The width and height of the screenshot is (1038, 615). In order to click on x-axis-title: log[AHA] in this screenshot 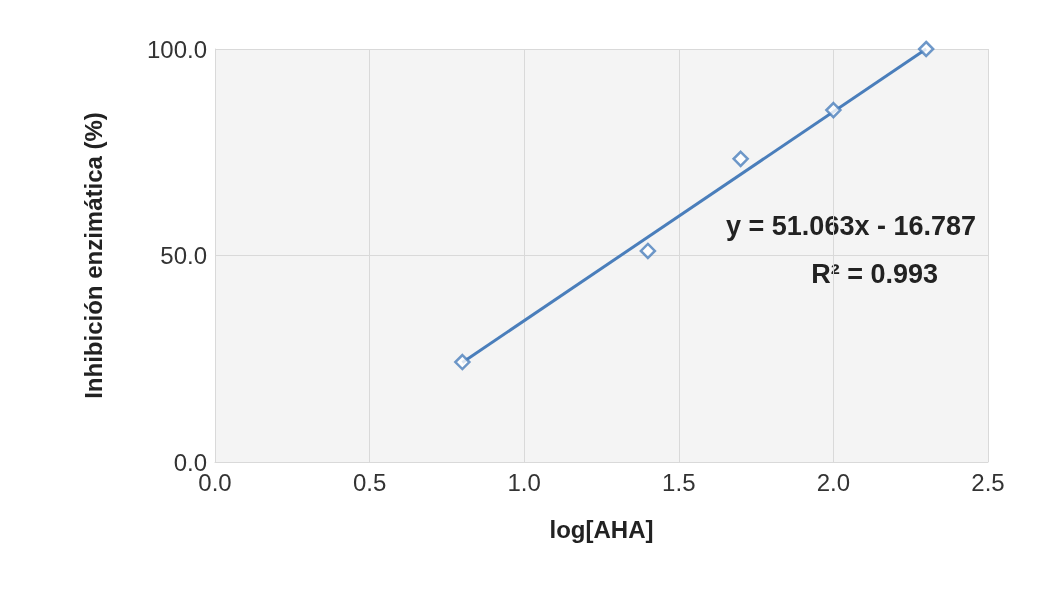, I will do `click(601, 529)`.